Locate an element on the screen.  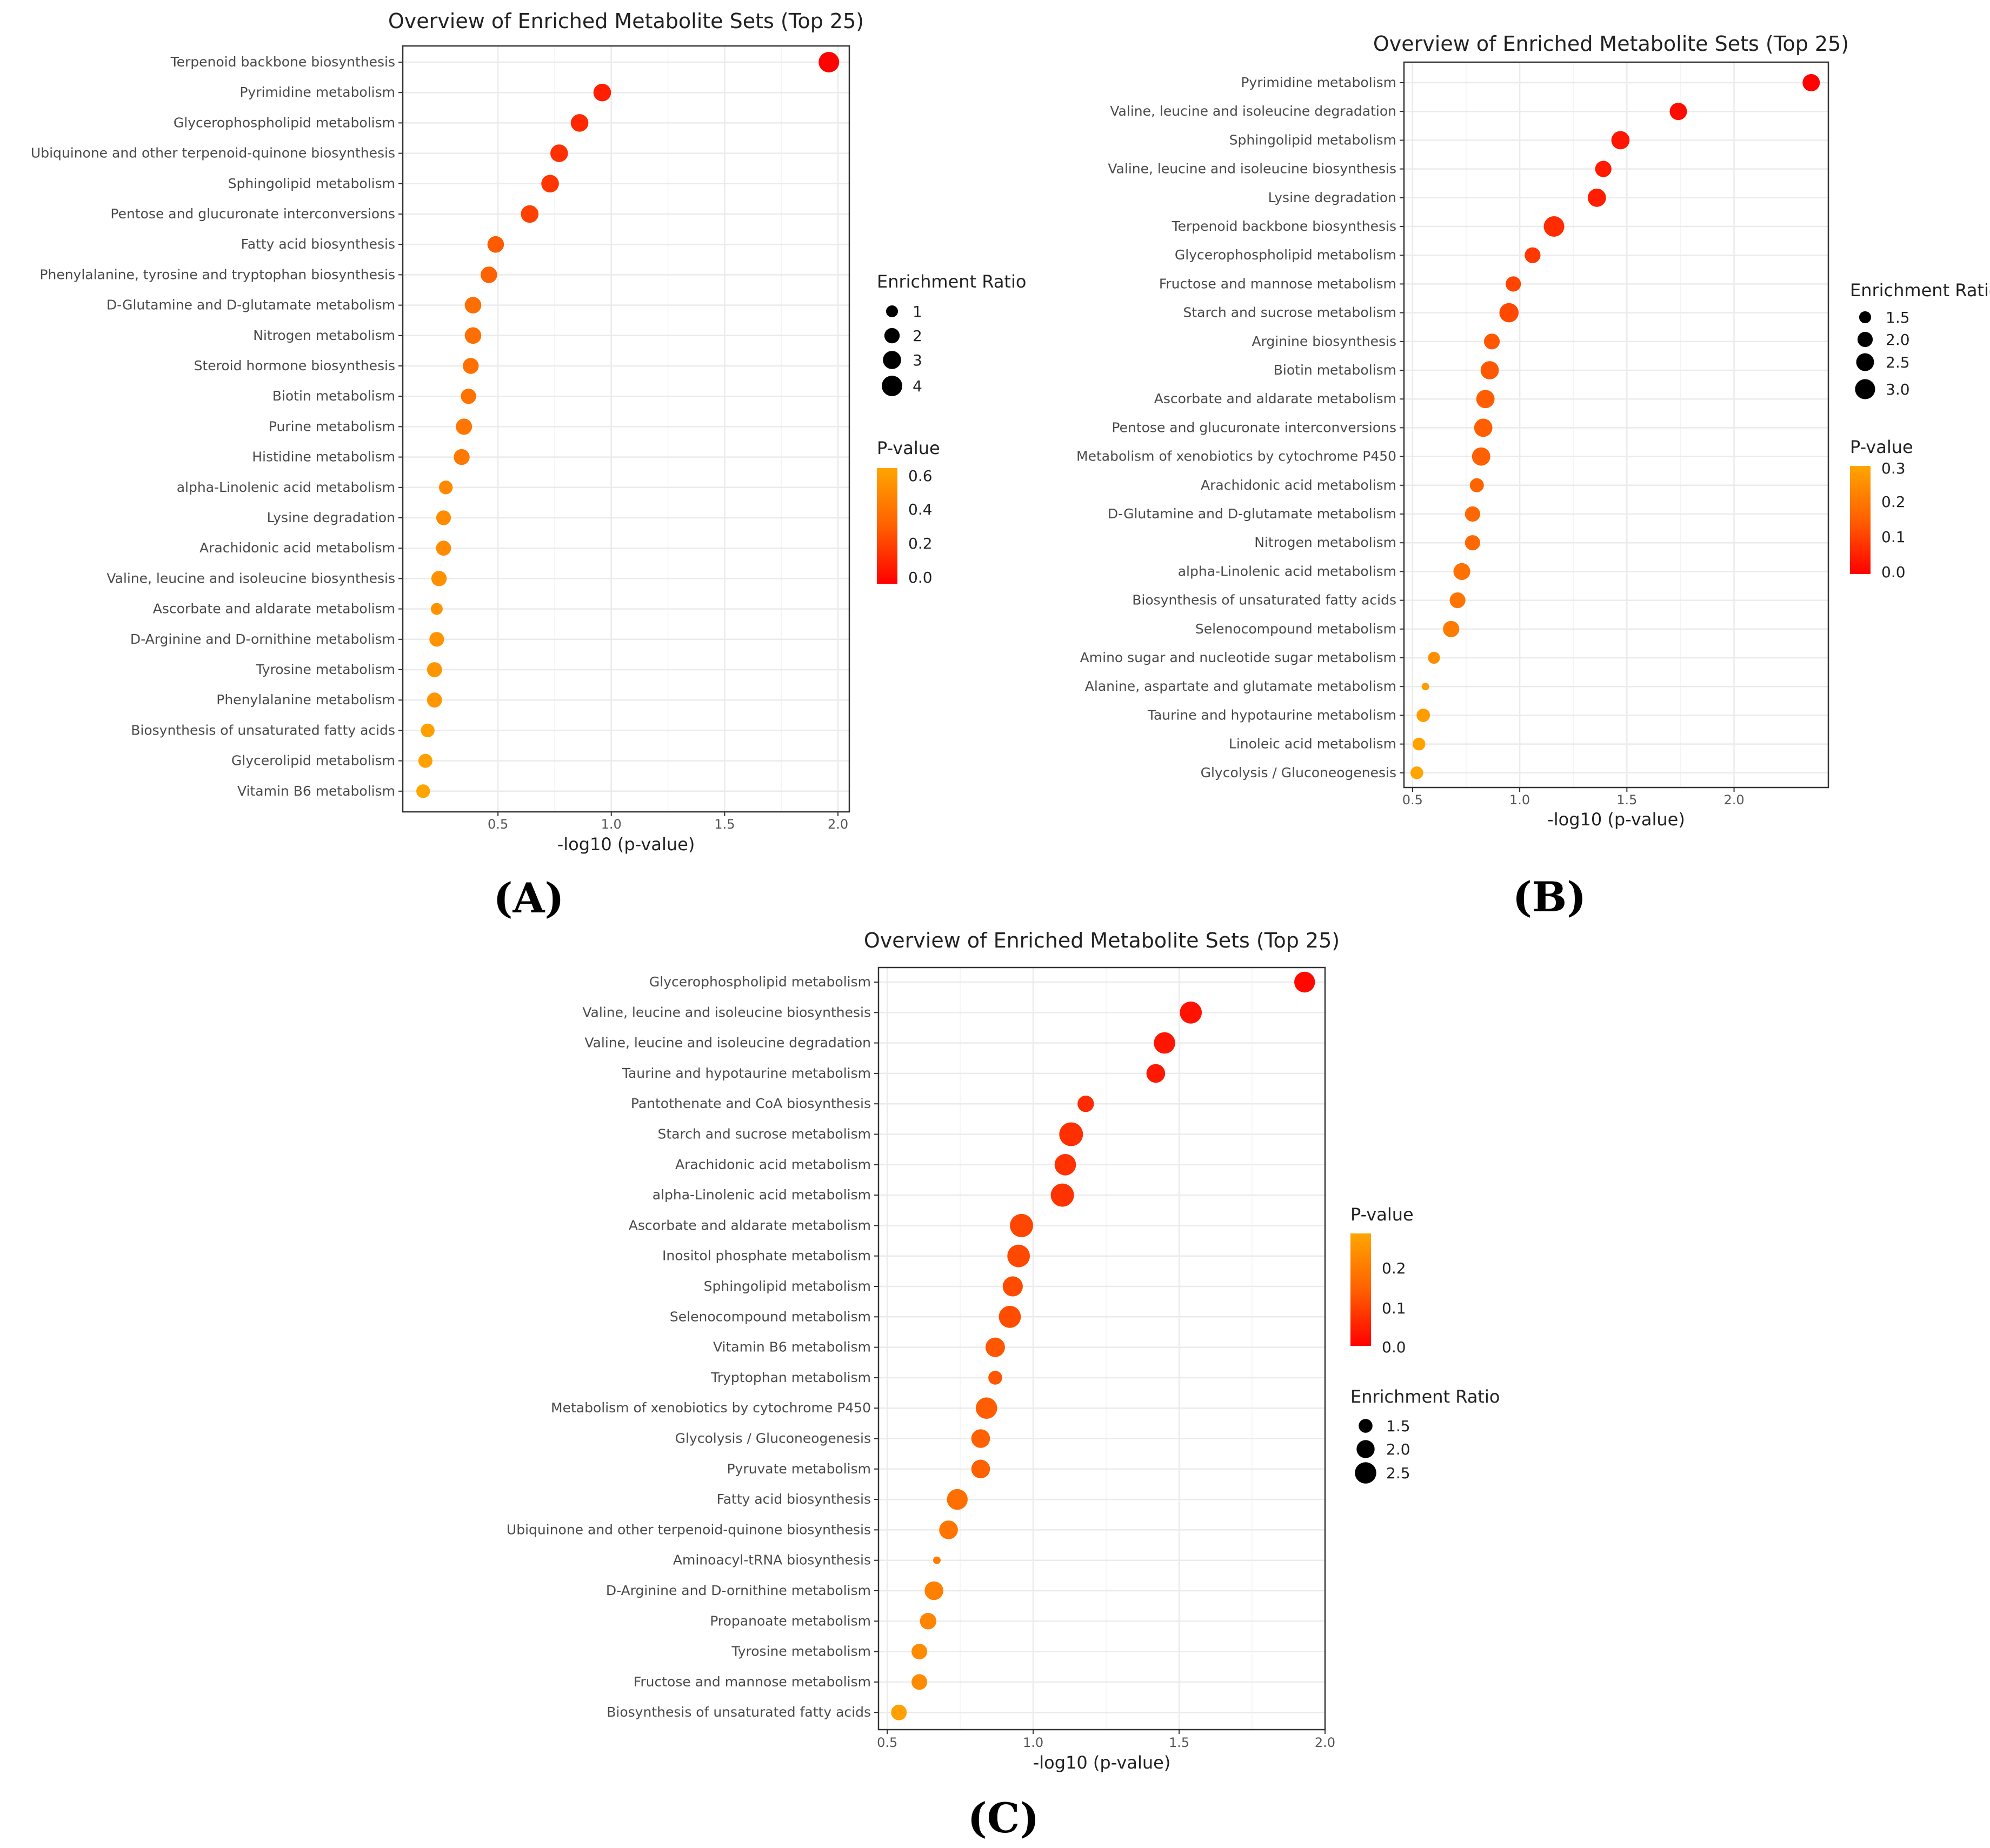
color-legend-label: 0.4 is located at coordinates (920, 509).